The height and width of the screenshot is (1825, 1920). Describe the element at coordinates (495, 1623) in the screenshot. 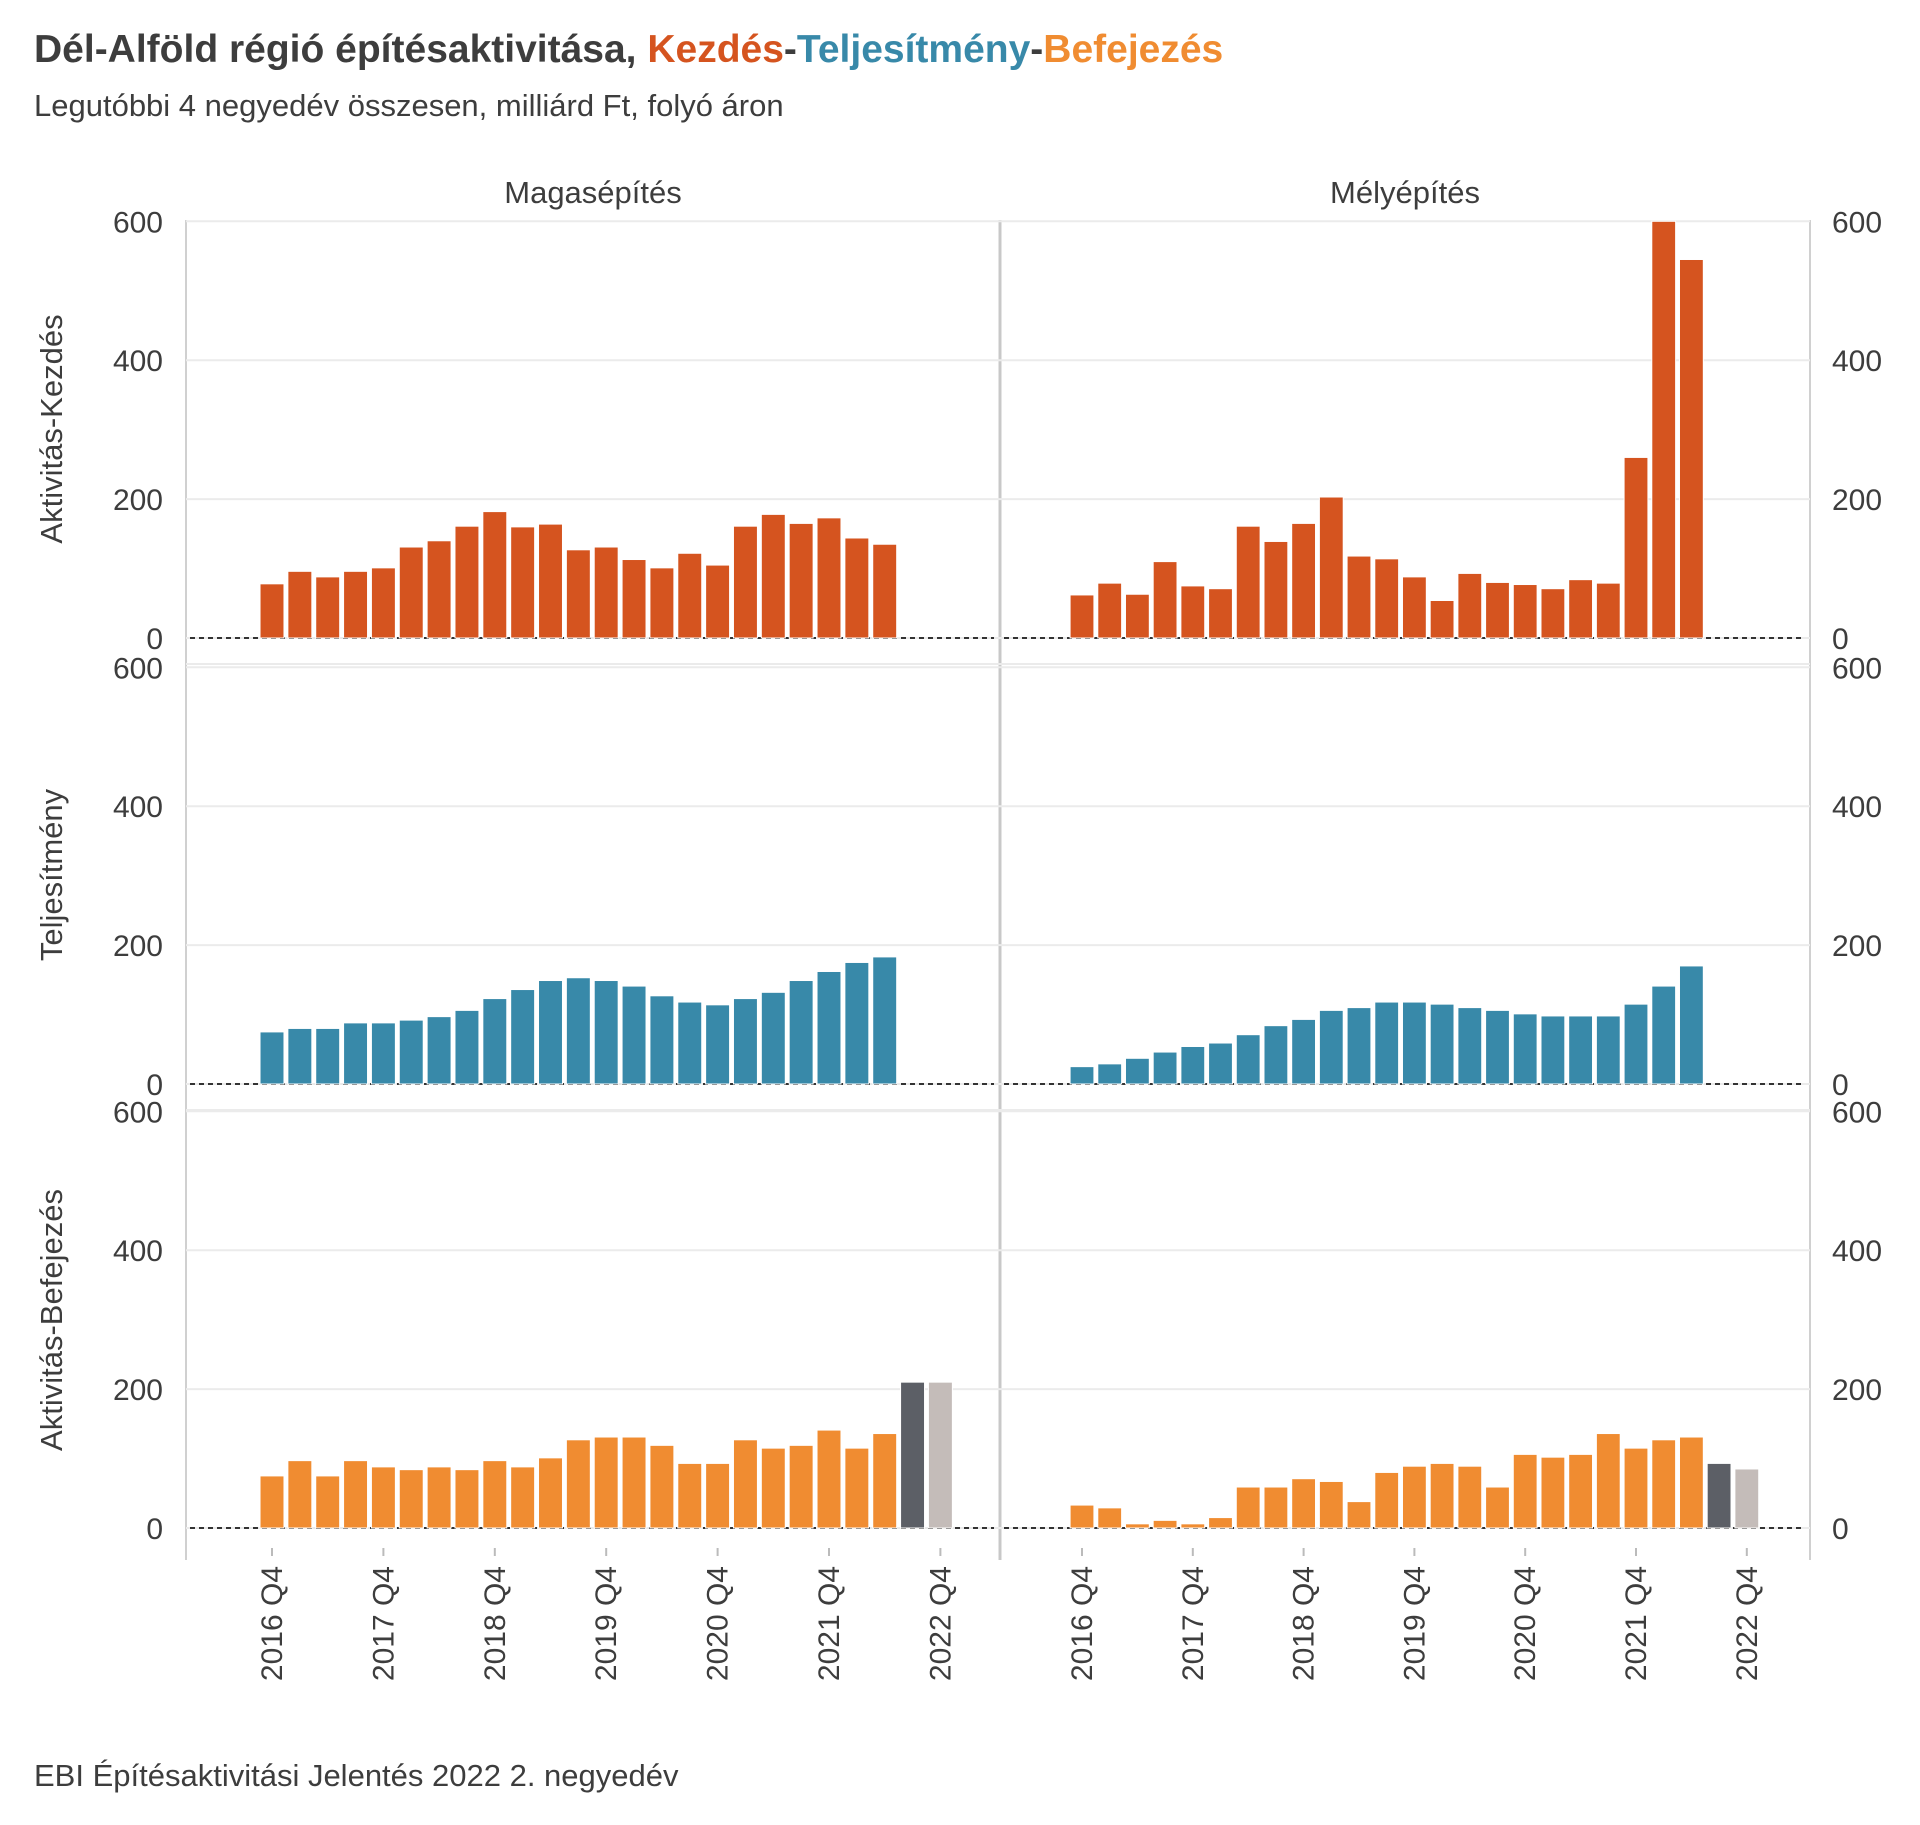

I see `x-tick-label: 2018 Q4` at that location.